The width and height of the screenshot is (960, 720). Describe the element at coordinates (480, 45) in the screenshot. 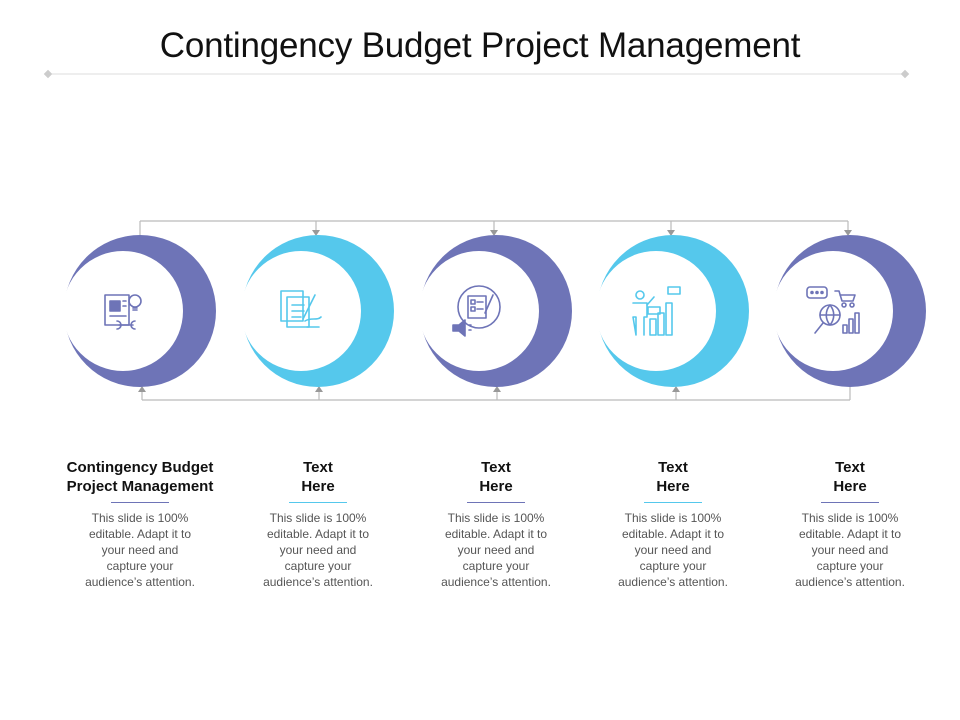

I see `page-title: Contingency Budget Project Management` at that location.